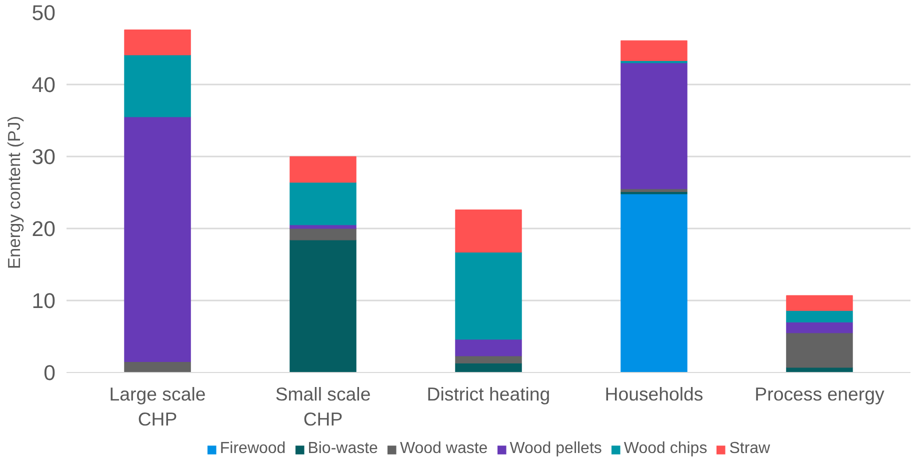 This screenshot has height=473, width=920. I want to click on x-tick-label: Large scale CHP, so click(157, 407).